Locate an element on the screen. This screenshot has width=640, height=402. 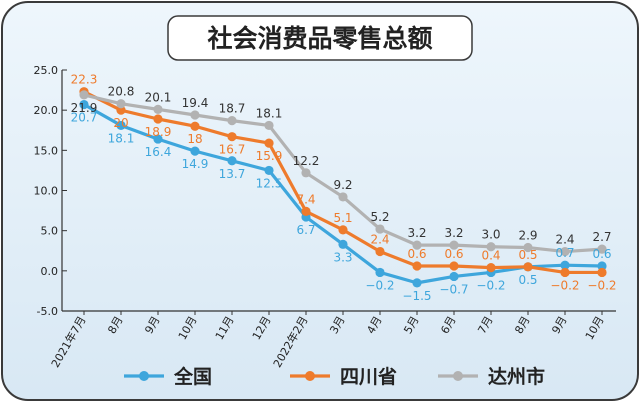
data-label: 0.4 is located at coordinates (490, 256).